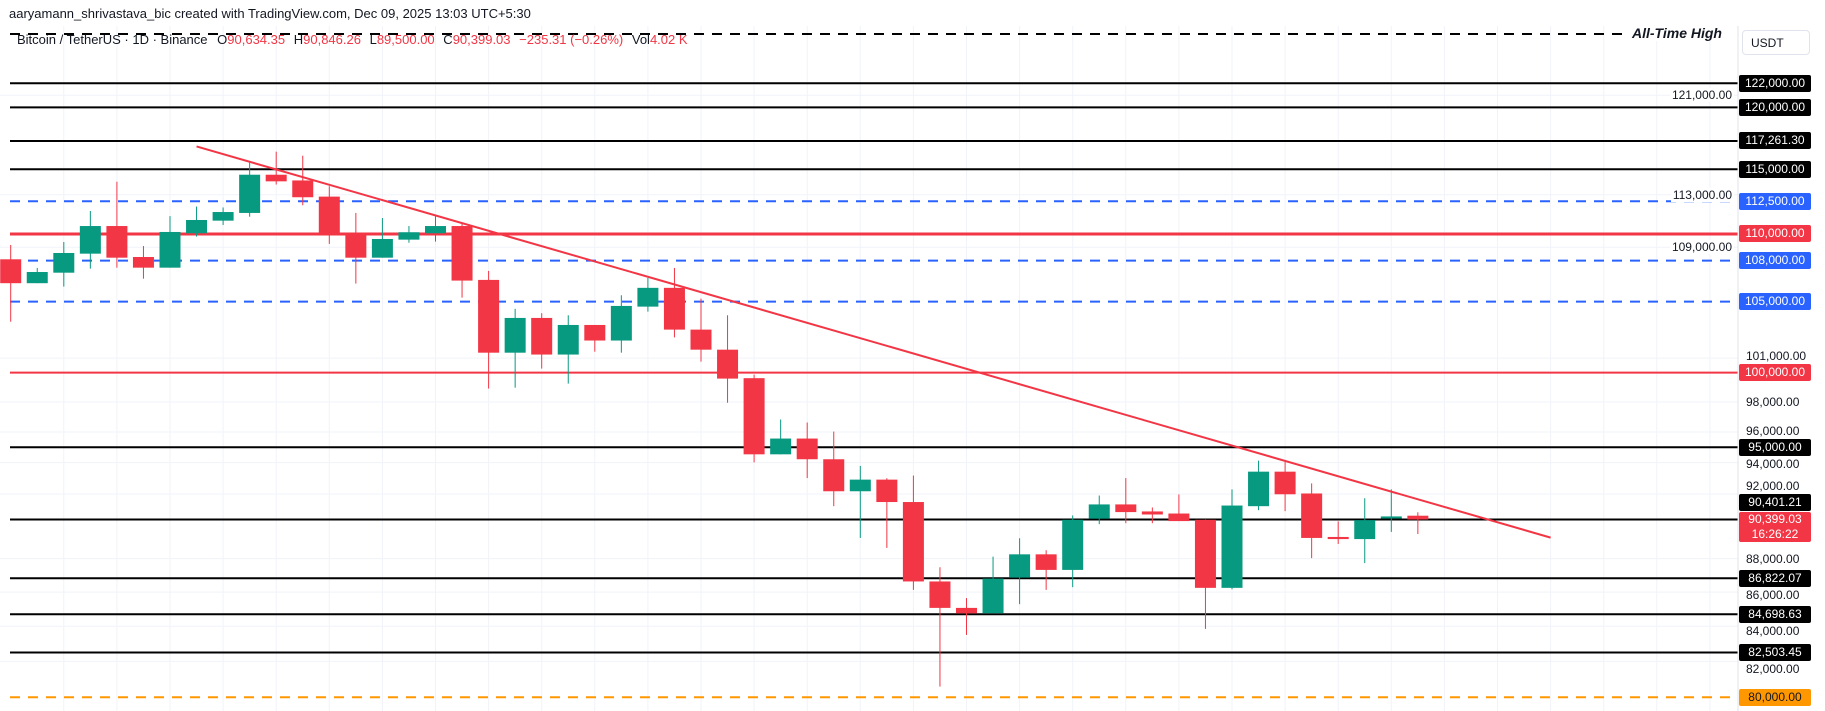  Describe the element at coordinates (1775, 697) in the screenshot. I see `level-price-label: 80,000.00` at that location.